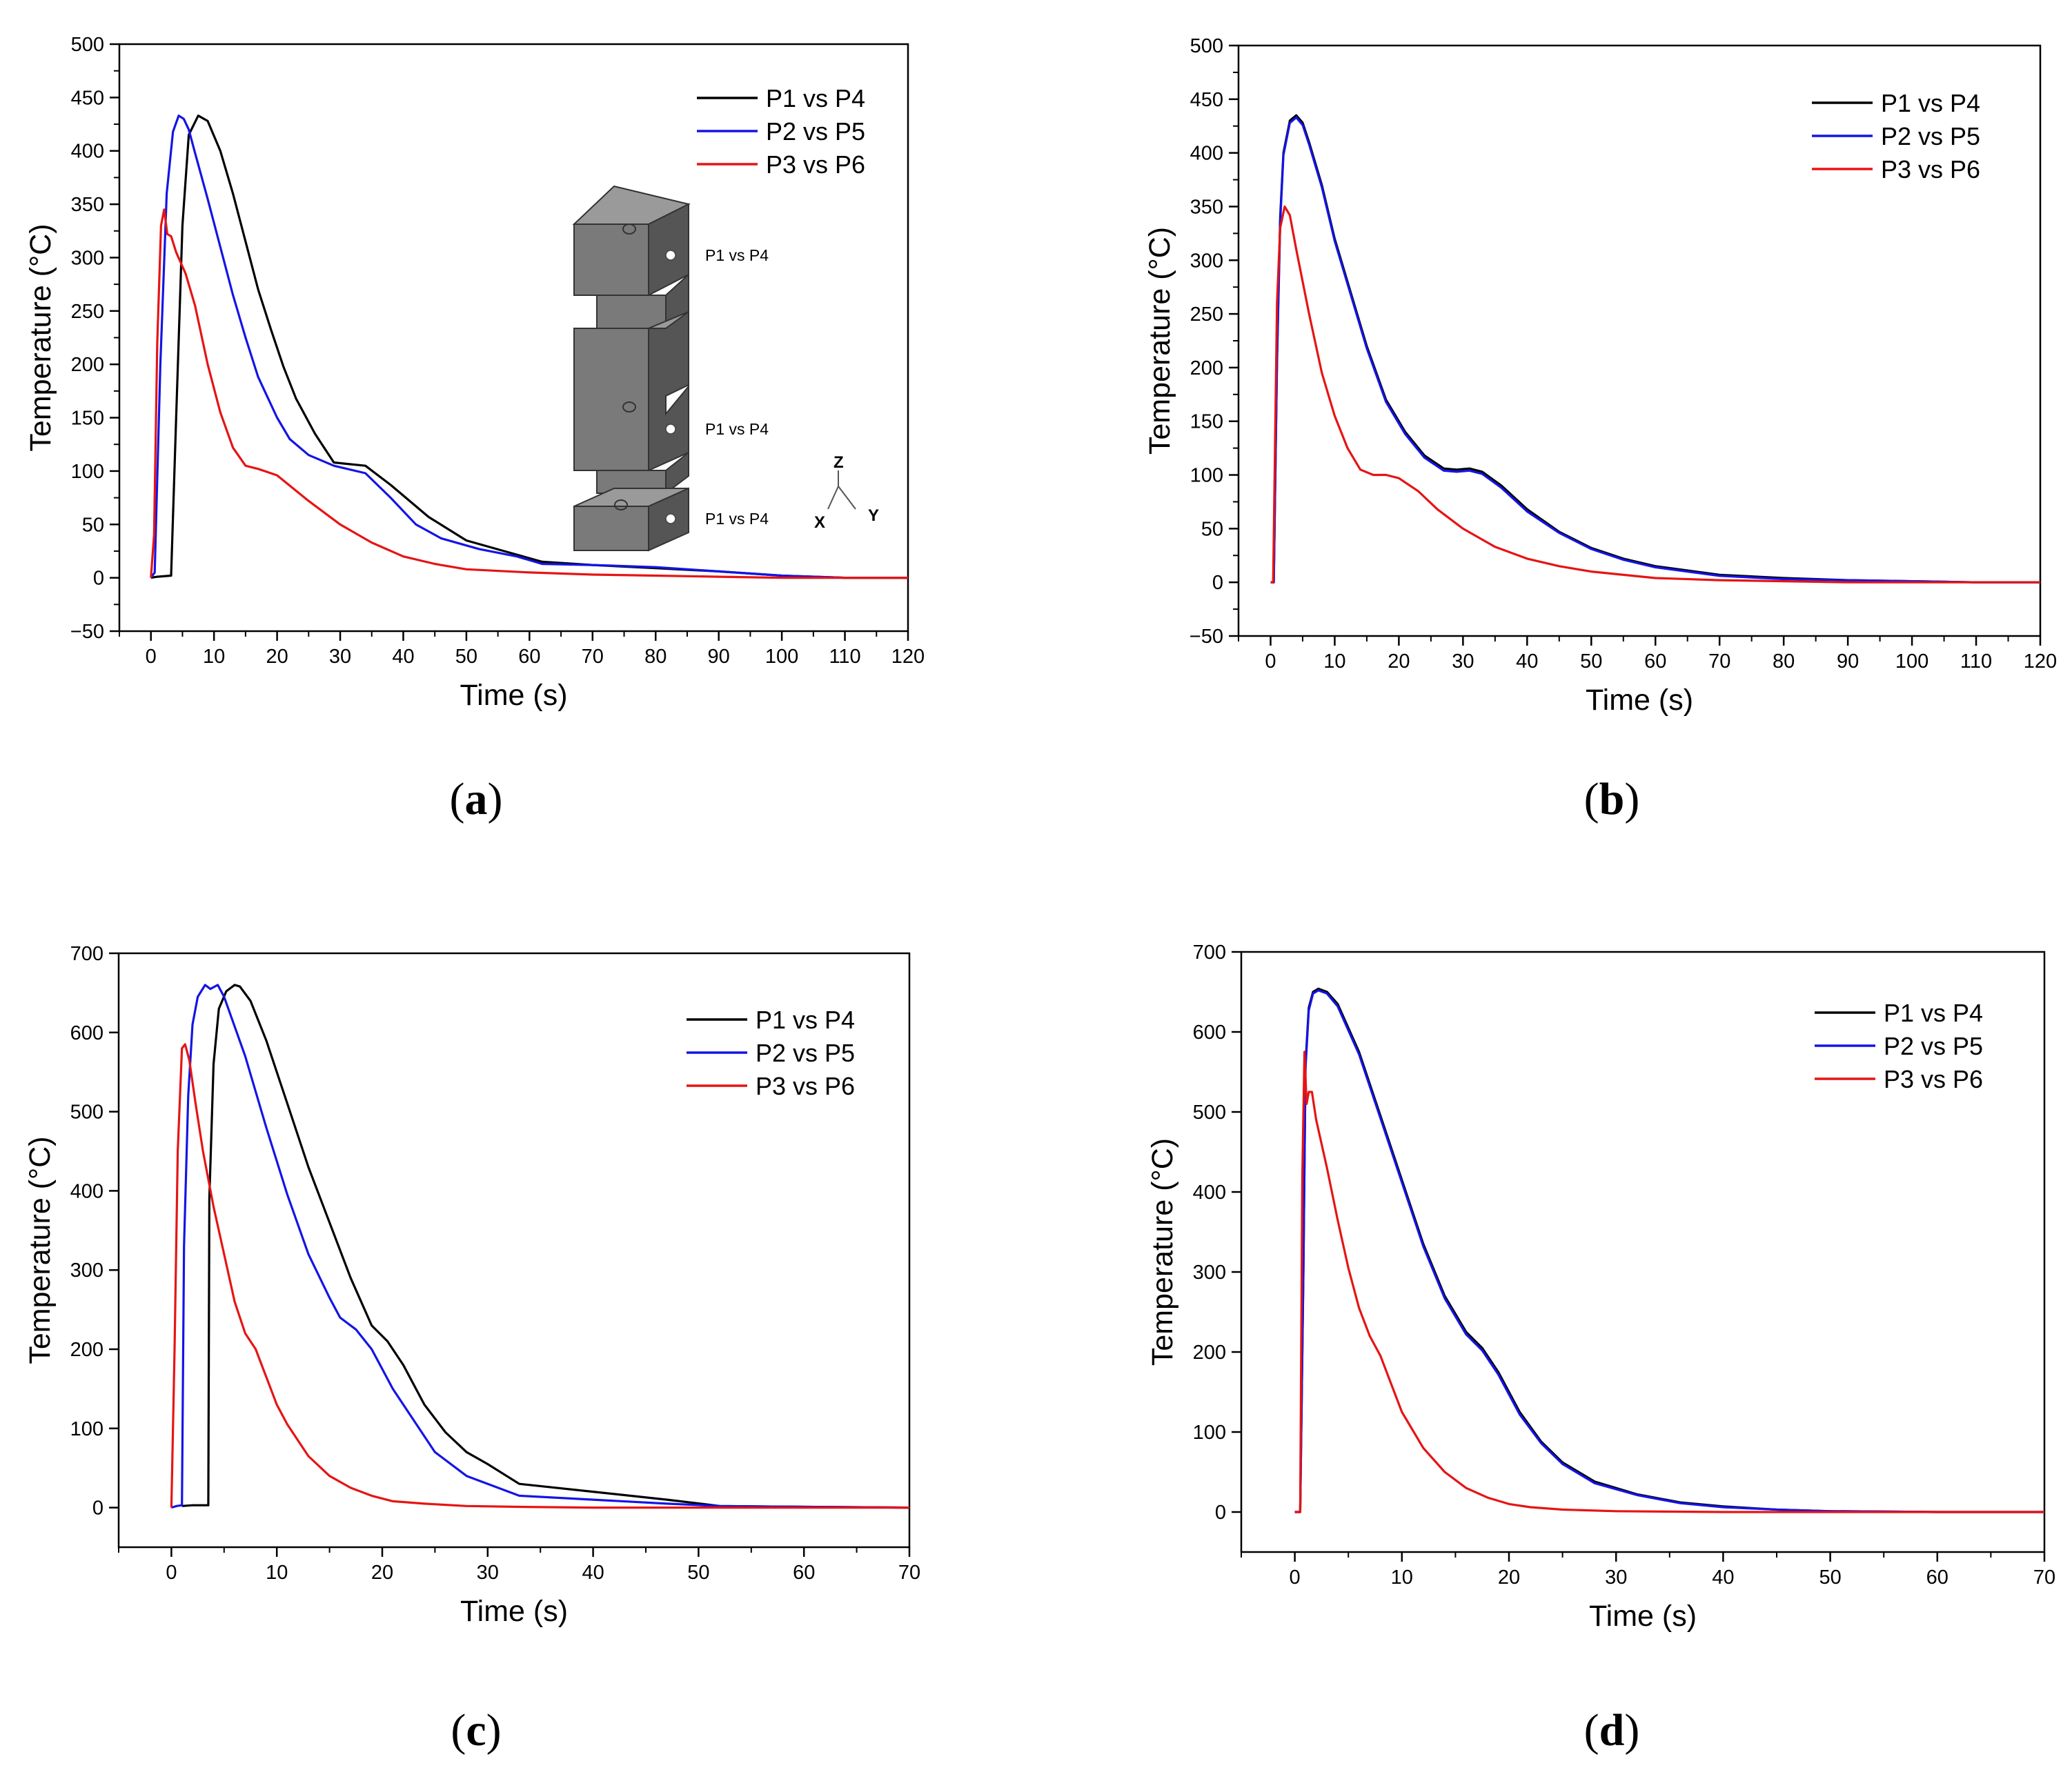 The height and width of the screenshot is (1790, 2072). I want to click on triad-y-axis, so click(847, 498).